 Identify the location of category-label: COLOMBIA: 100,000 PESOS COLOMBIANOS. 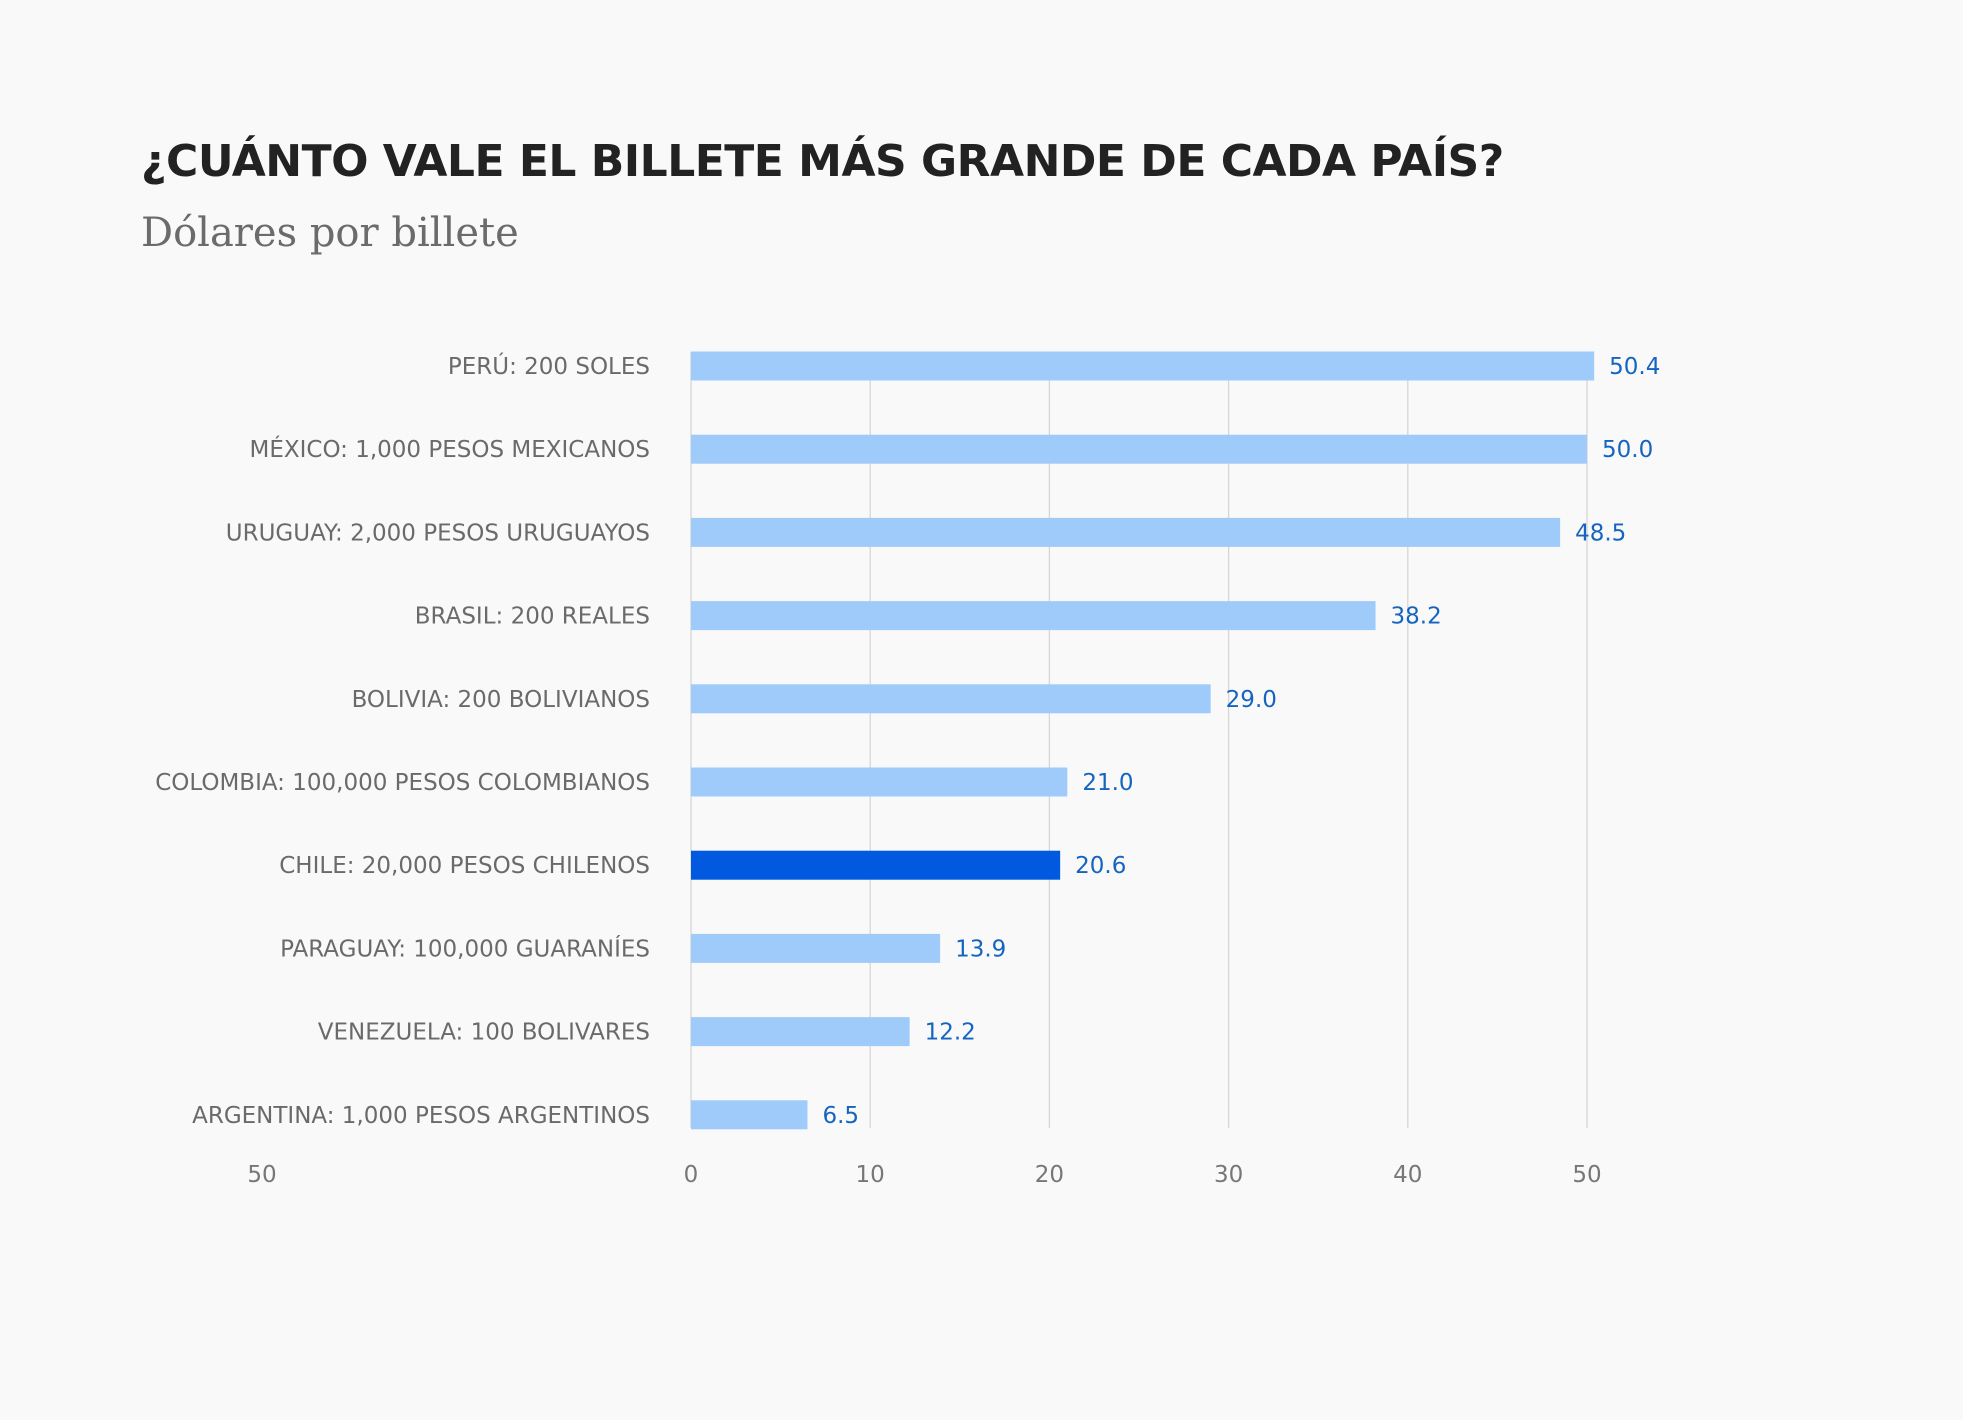
(402, 783).